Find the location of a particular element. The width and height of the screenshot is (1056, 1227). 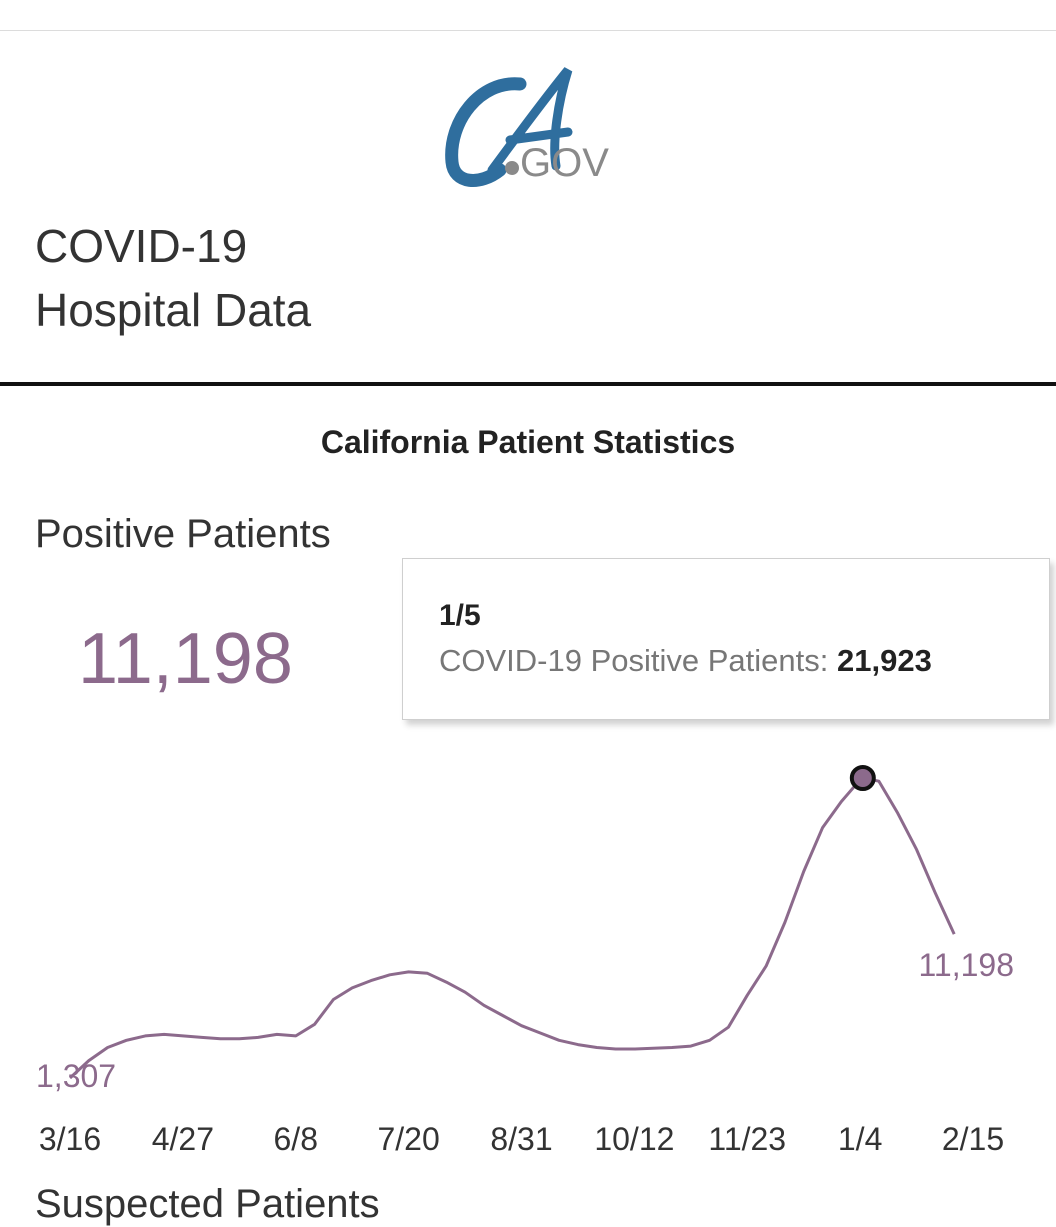

x-tick-label: 7/20 is located at coordinates (408, 1139).